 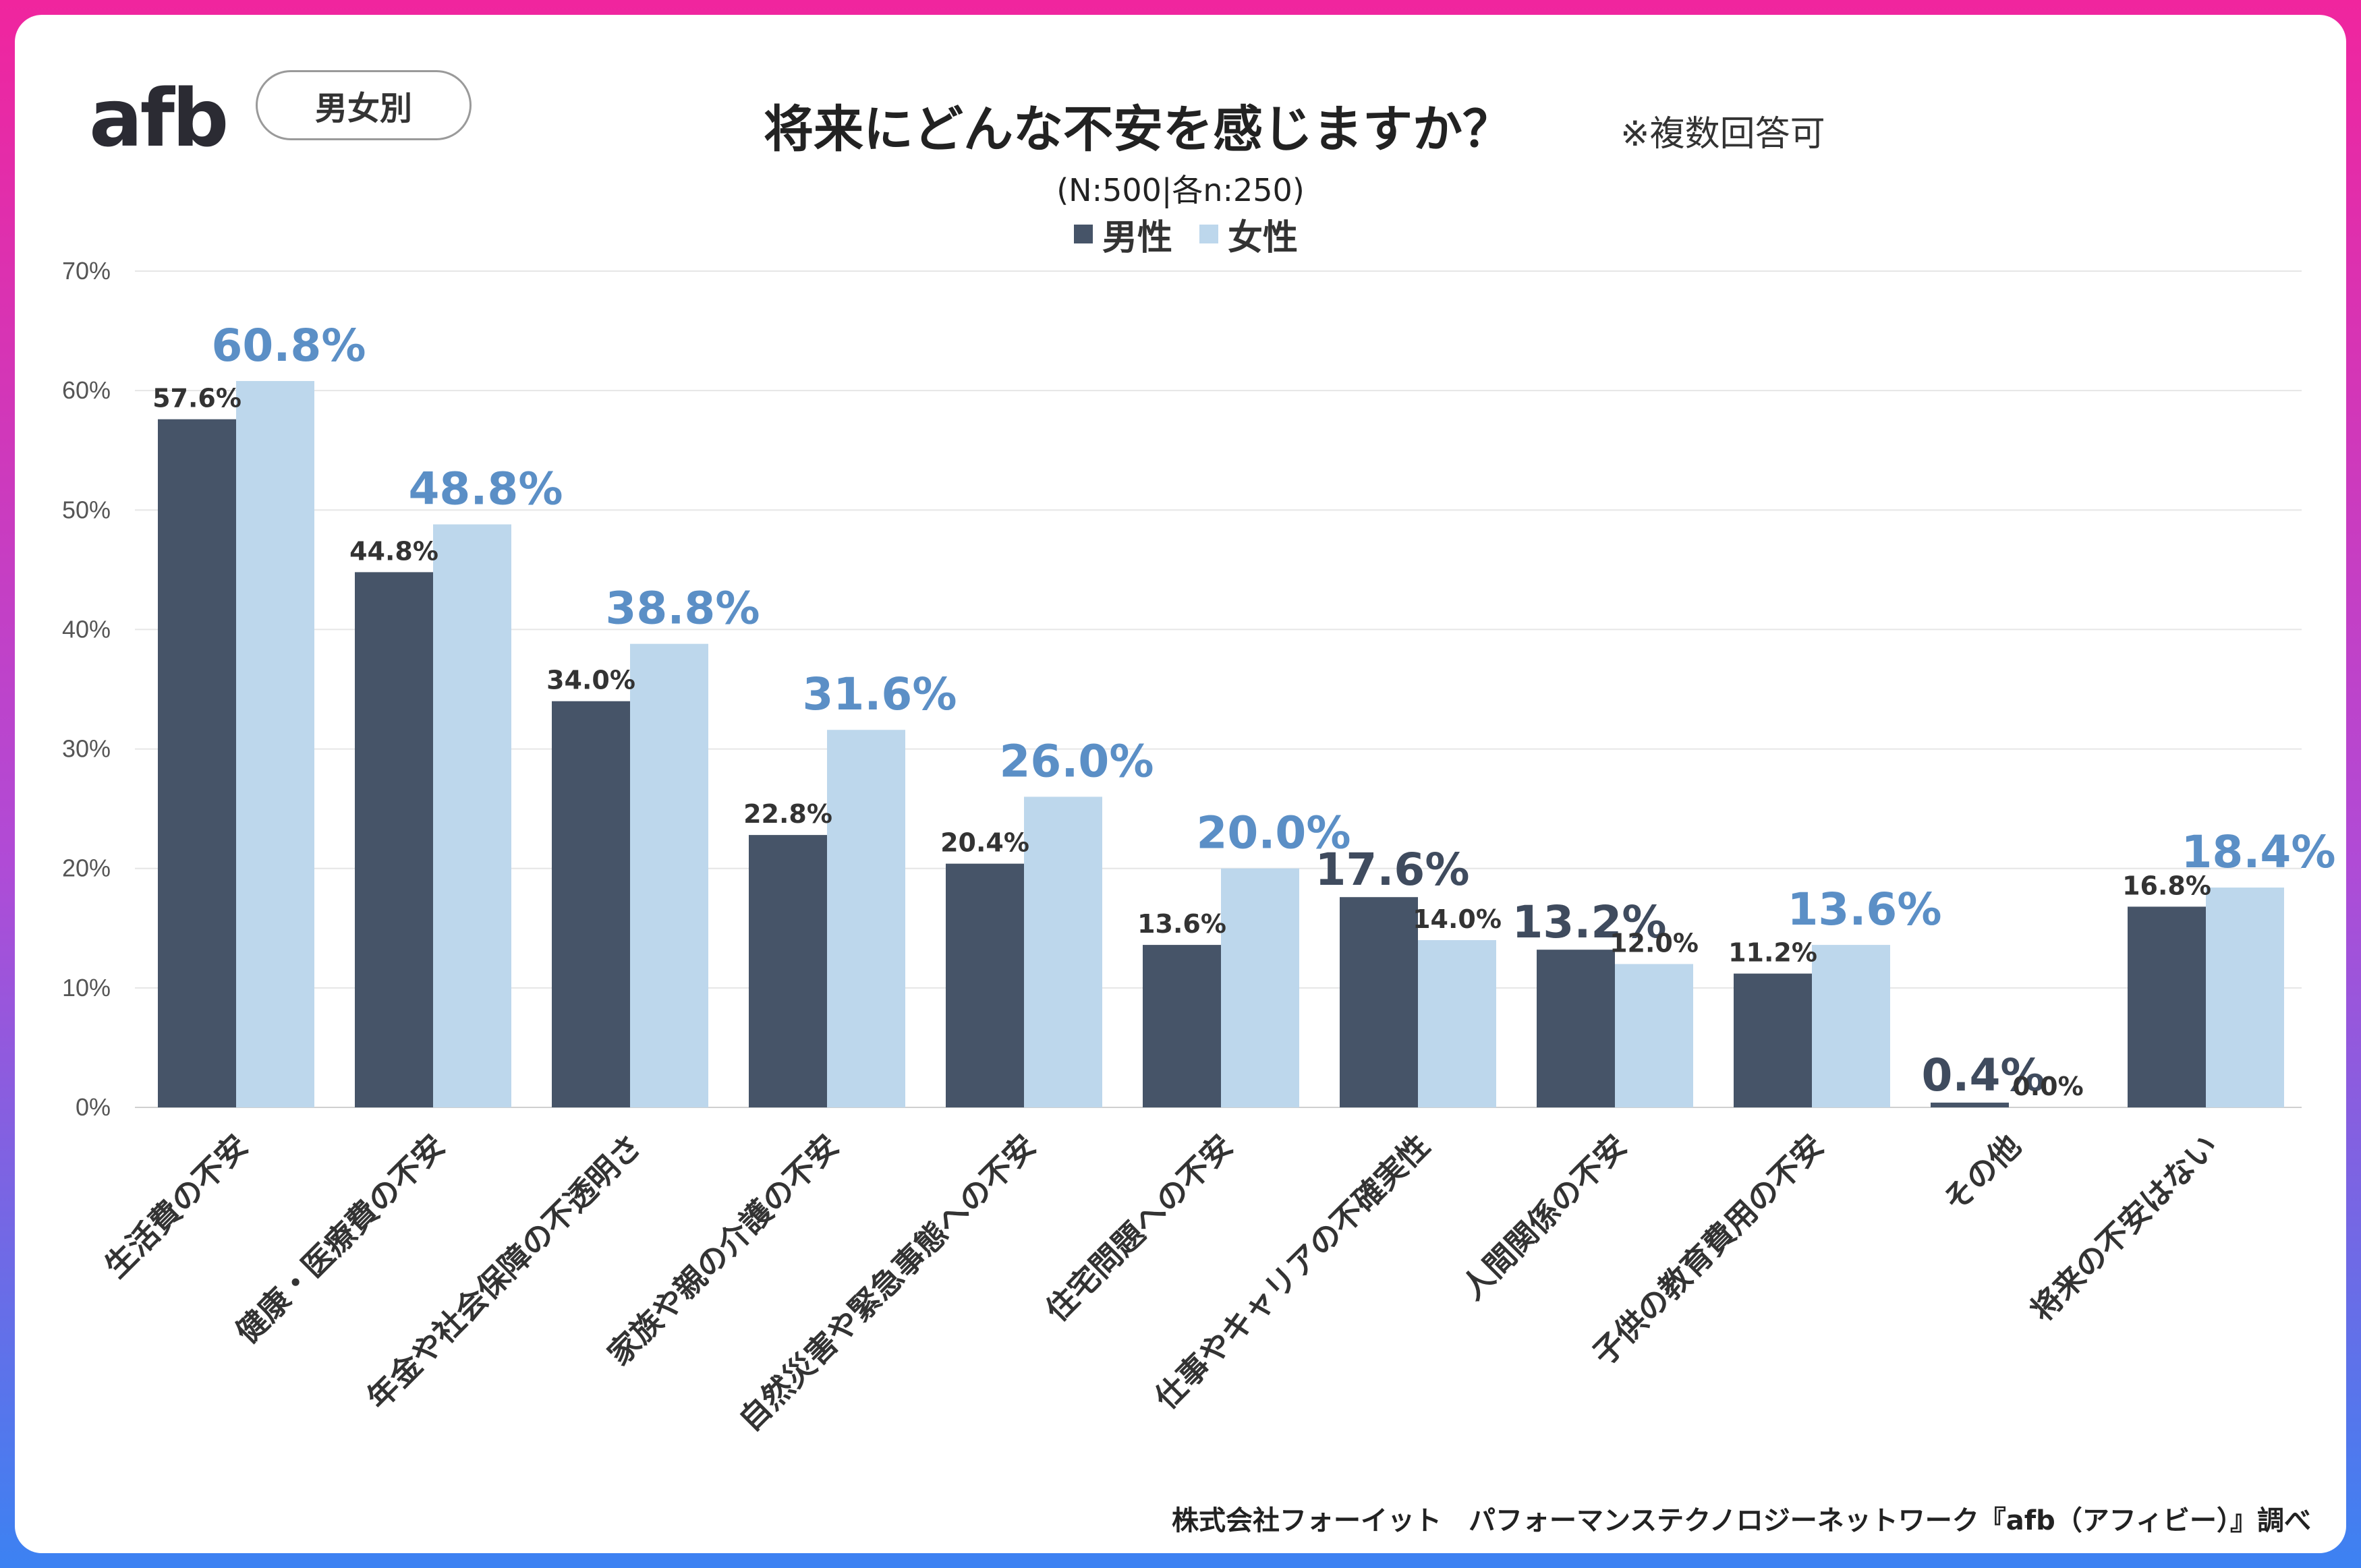 What do you see at coordinates (394, 551) in the screenshot?
I see `data-label-male: 44.8%` at bounding box center [394, 551].